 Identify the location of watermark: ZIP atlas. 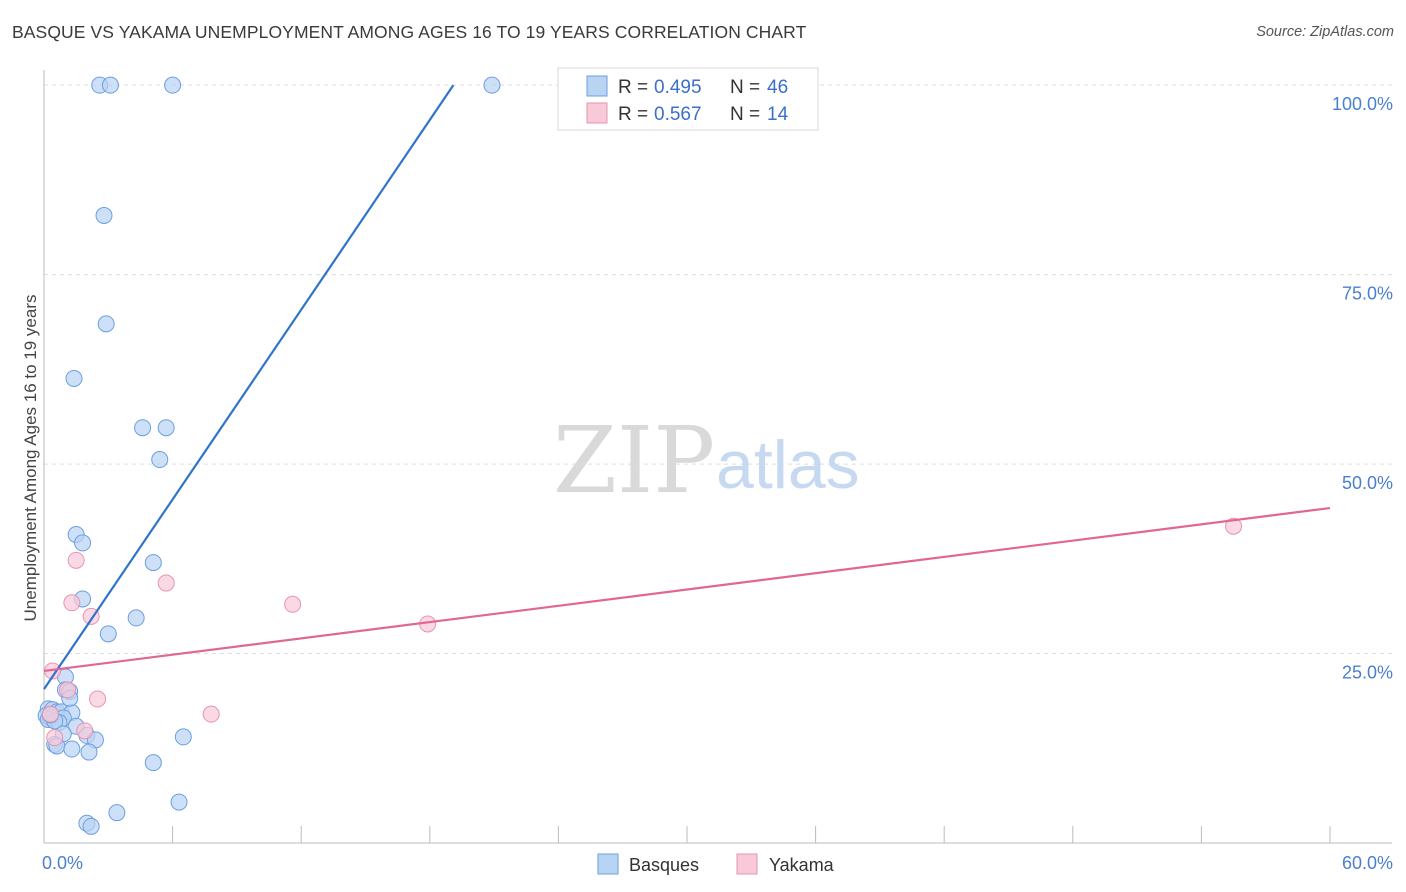
(706, 460).